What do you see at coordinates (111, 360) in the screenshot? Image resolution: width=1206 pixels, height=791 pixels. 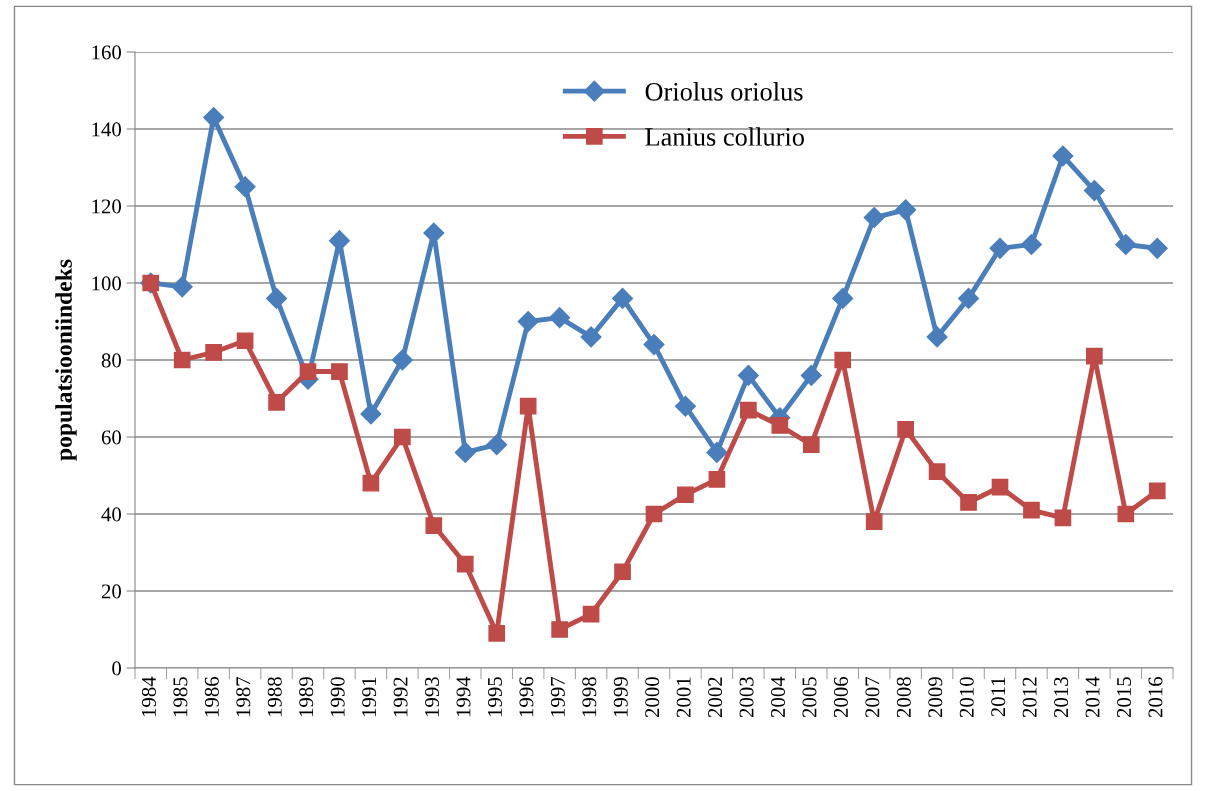 I see `y-tick-label: 80` at bounding box center [111, 360].